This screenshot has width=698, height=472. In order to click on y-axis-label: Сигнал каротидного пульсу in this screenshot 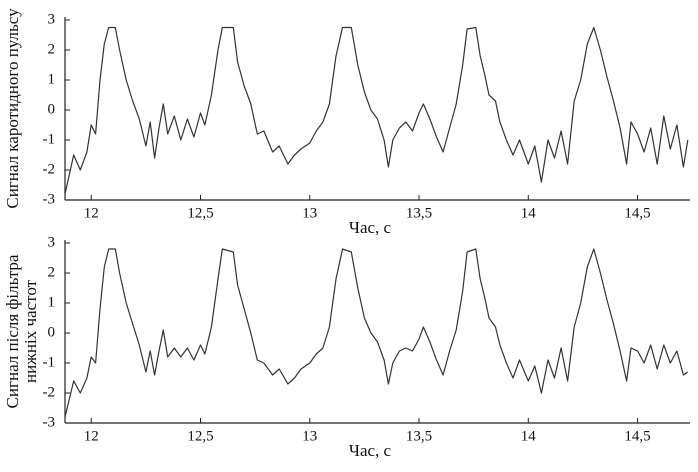, I will do `click(12, 108)`.